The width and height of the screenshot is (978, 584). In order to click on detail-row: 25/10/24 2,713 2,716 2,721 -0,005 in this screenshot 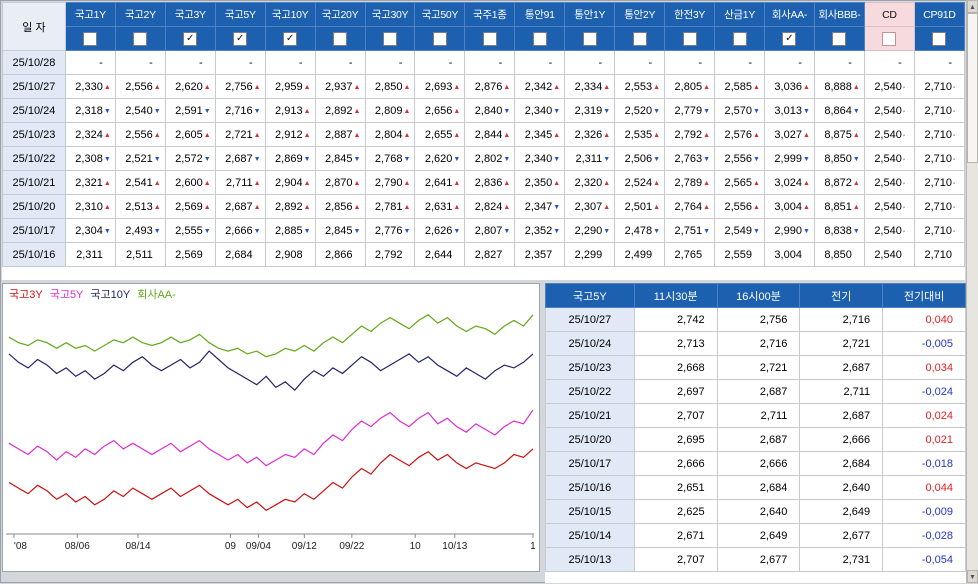, I will do `click(755, 343)`.